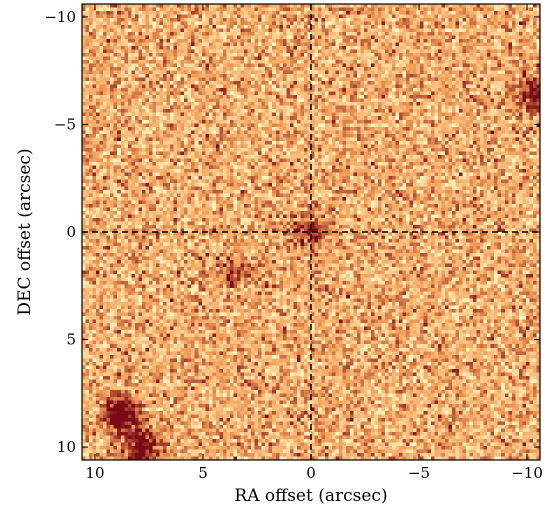 This screenshot has height=509, width=549. Describe the element at coordinates (65, 124) in the screenshot. I see `y-tick-label: −5` at that location.